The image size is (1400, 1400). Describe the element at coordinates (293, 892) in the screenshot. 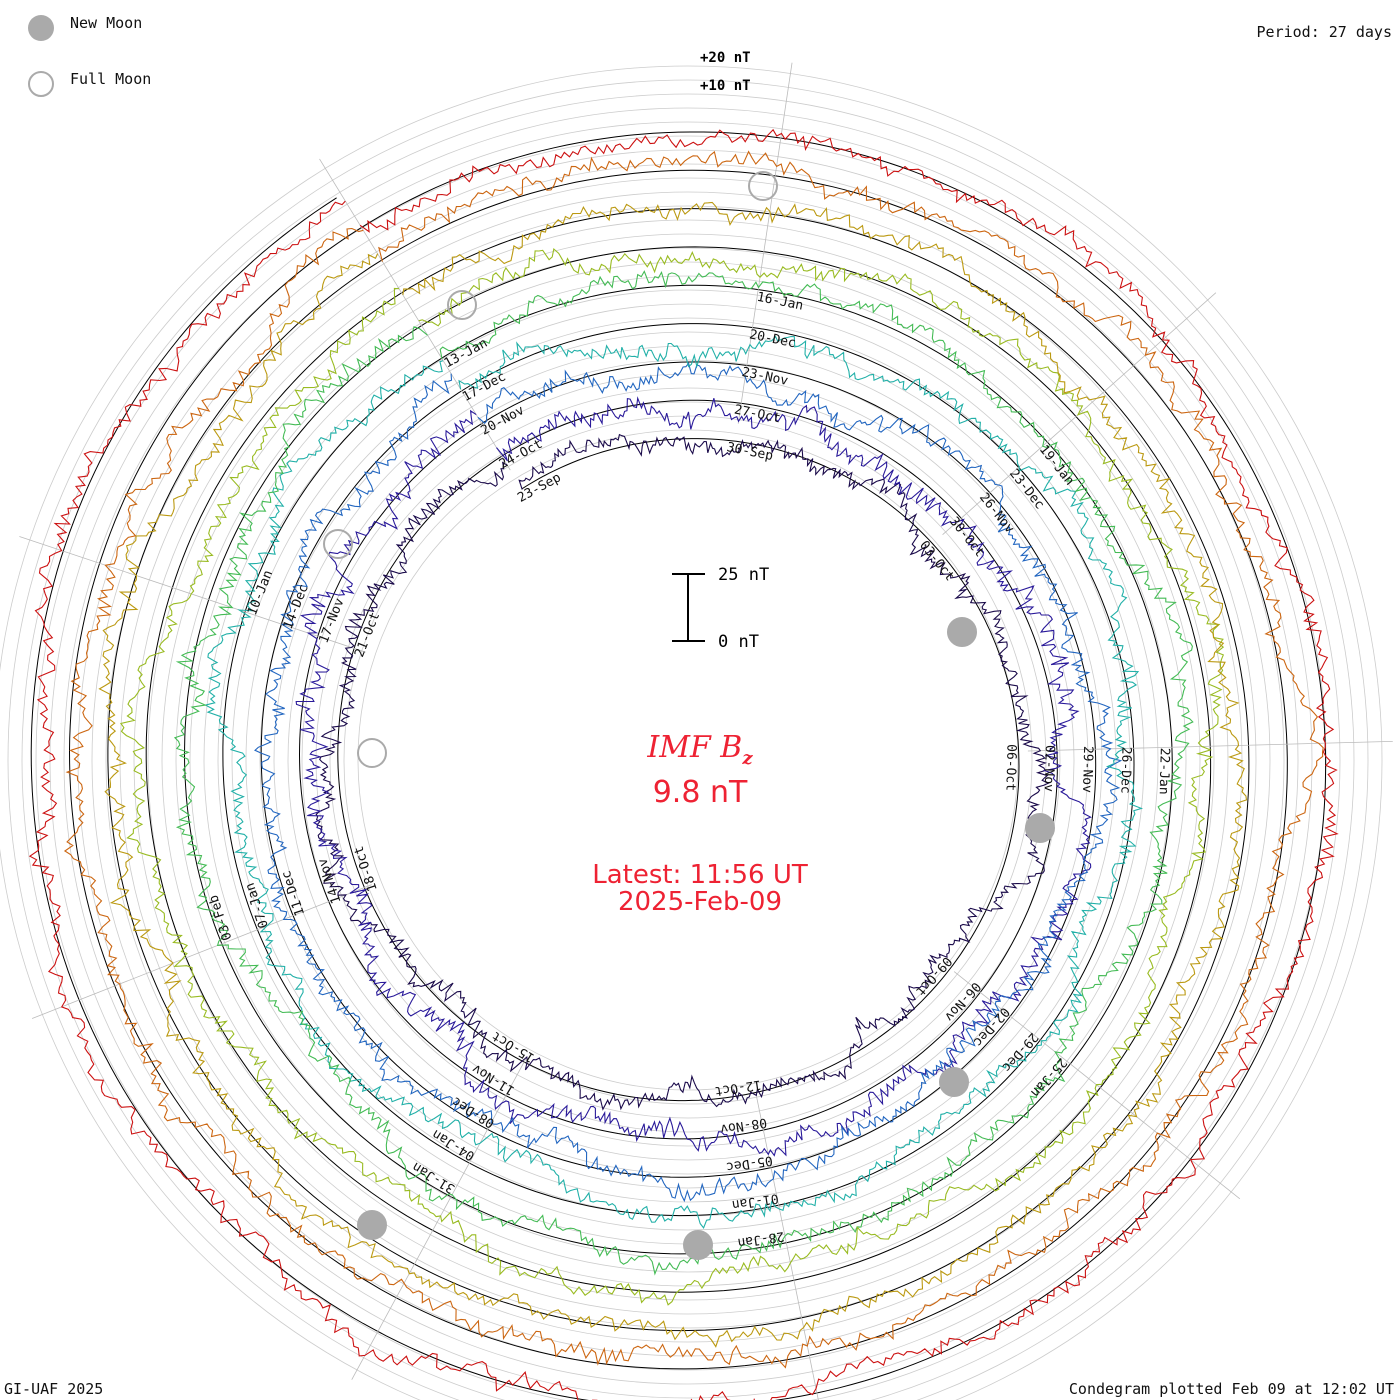

I see `date-label: 11-Dec` at that location.